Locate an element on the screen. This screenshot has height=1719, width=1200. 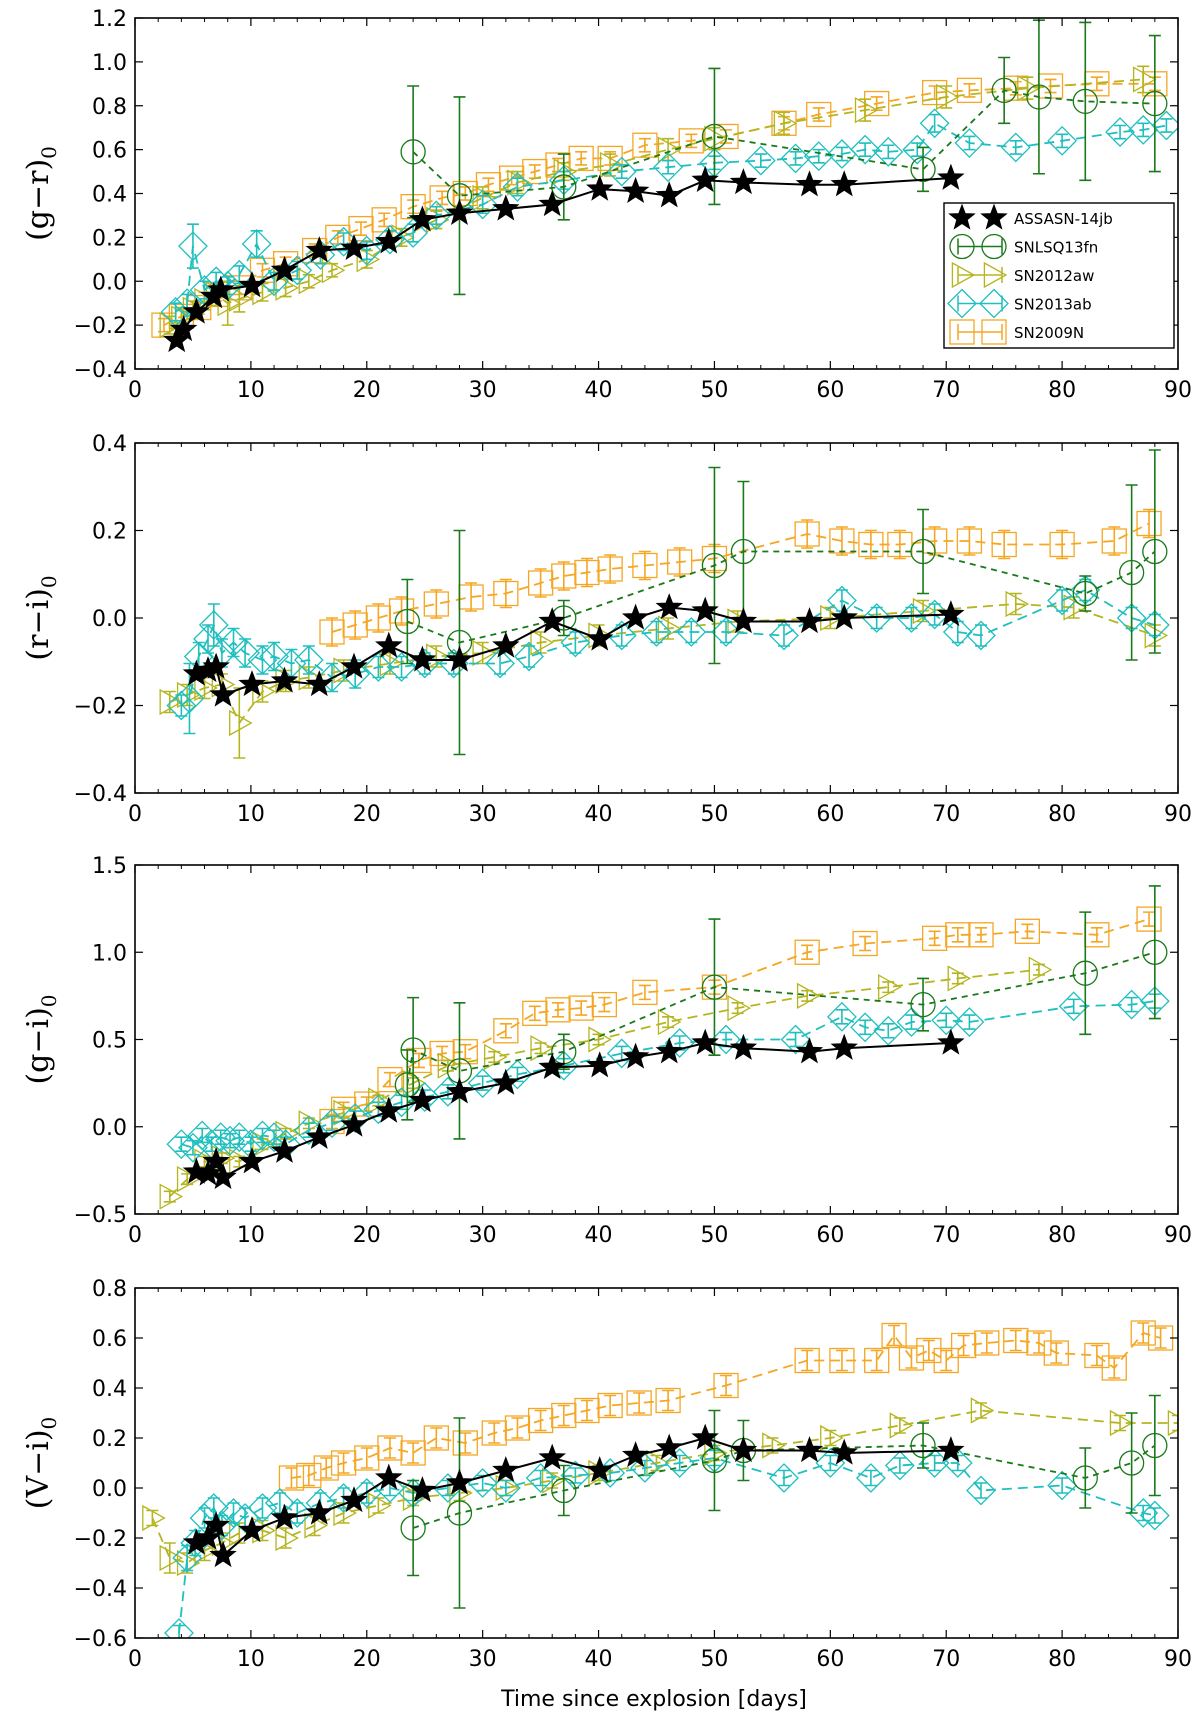
legend-marker-asassn is located at coordinates (962, 216).